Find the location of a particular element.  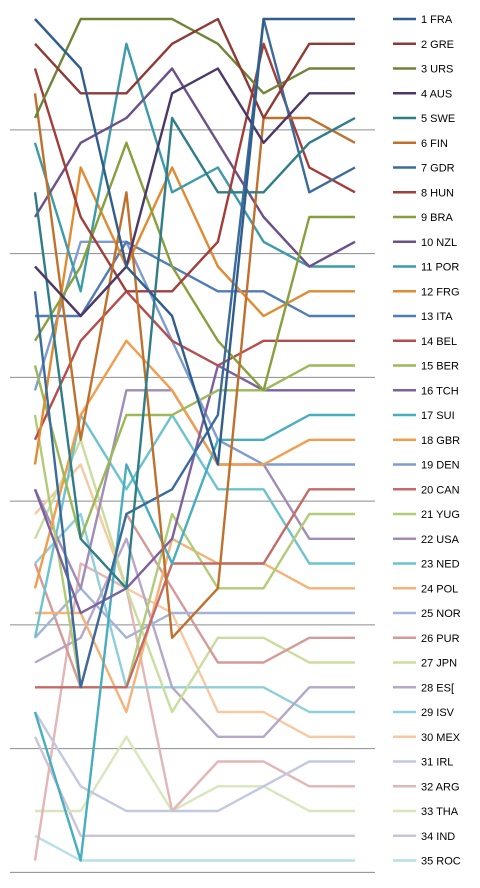

legend-item: 30 MEX is located at coordinates (427, 738).